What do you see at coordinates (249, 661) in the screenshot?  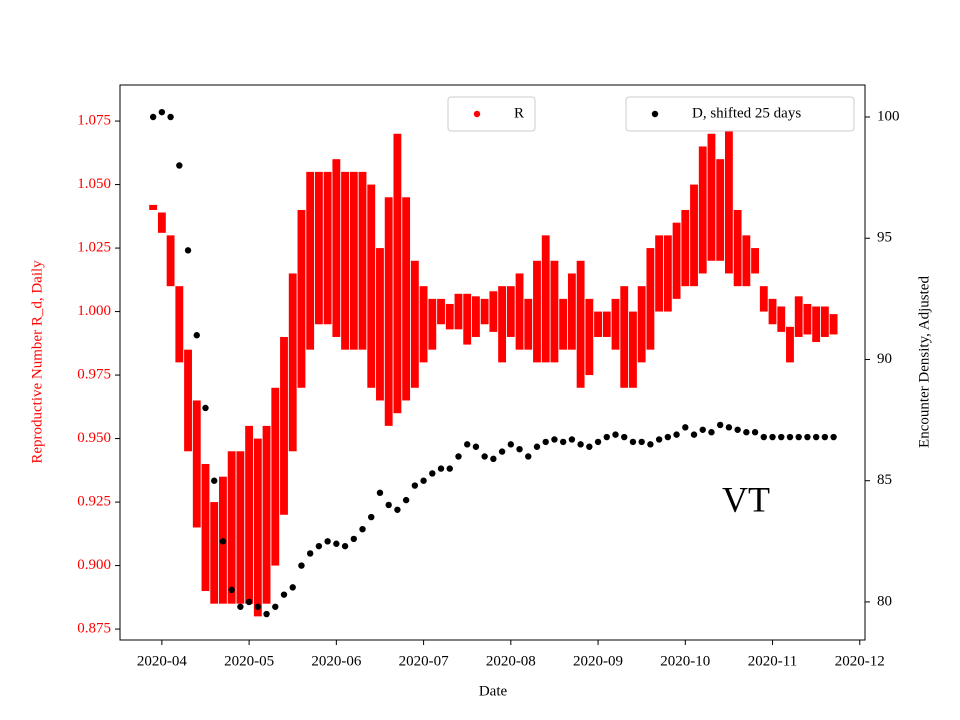 I see `x-tick-label: 2020-05` at bounding box center [249, 661].